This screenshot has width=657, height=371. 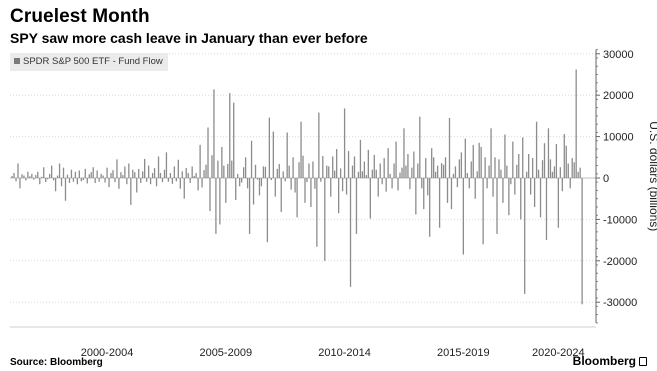 I want to click on y-tick-label: 10000, so click(x=618, y=138).